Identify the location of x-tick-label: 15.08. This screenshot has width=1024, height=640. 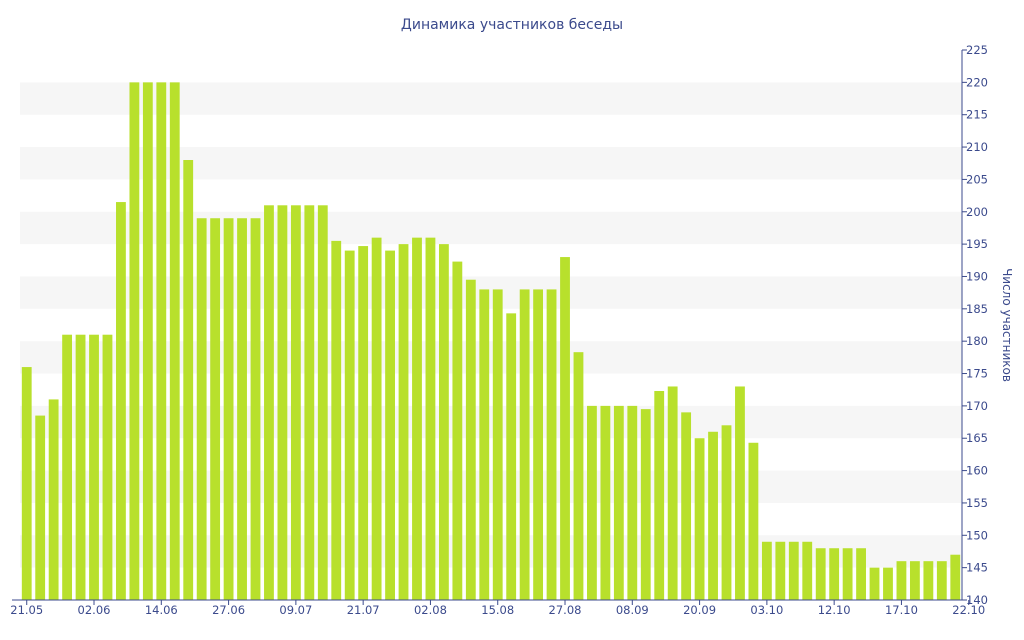
(497, 610).